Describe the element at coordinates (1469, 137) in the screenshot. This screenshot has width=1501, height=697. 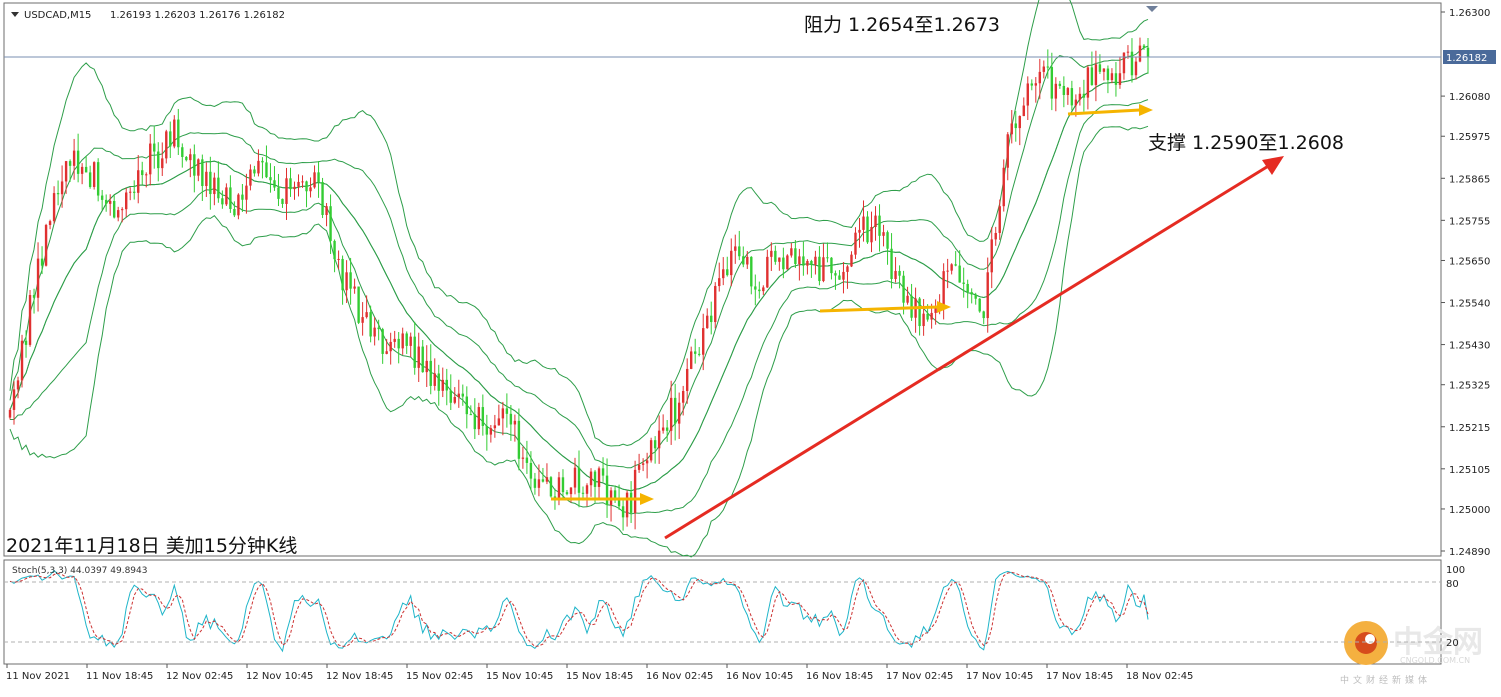
I see `price-tick-label: 1.25975` at that location.